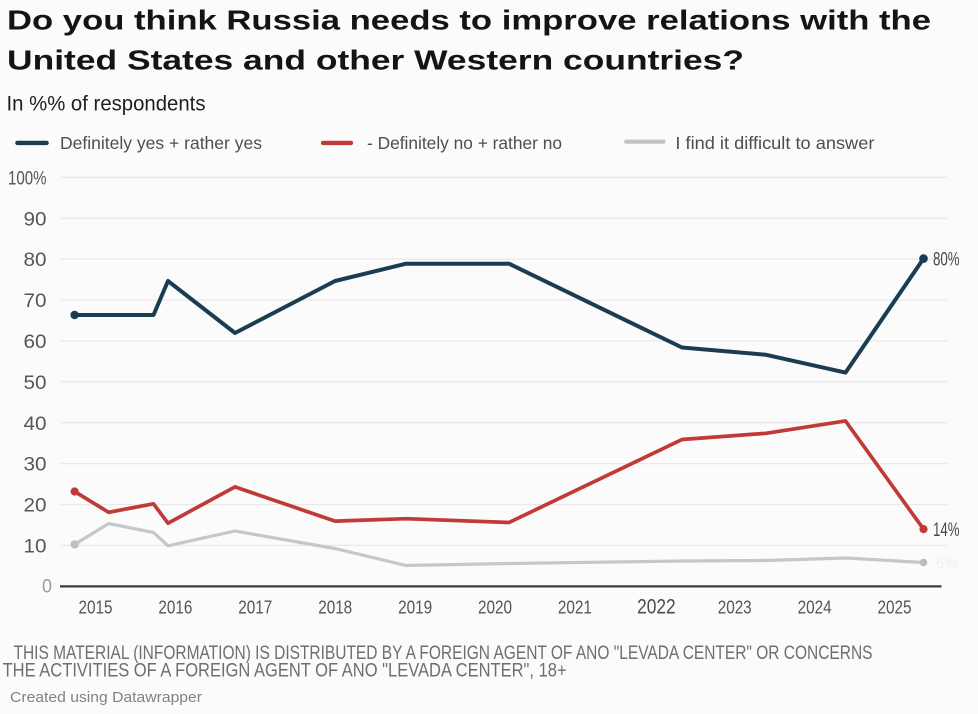 Image resolution: width=978 pixels, height=714 pixels. Describe the element at coordinates (575, 608) in the screenshot. I see `svg-text: 2021` at that location.